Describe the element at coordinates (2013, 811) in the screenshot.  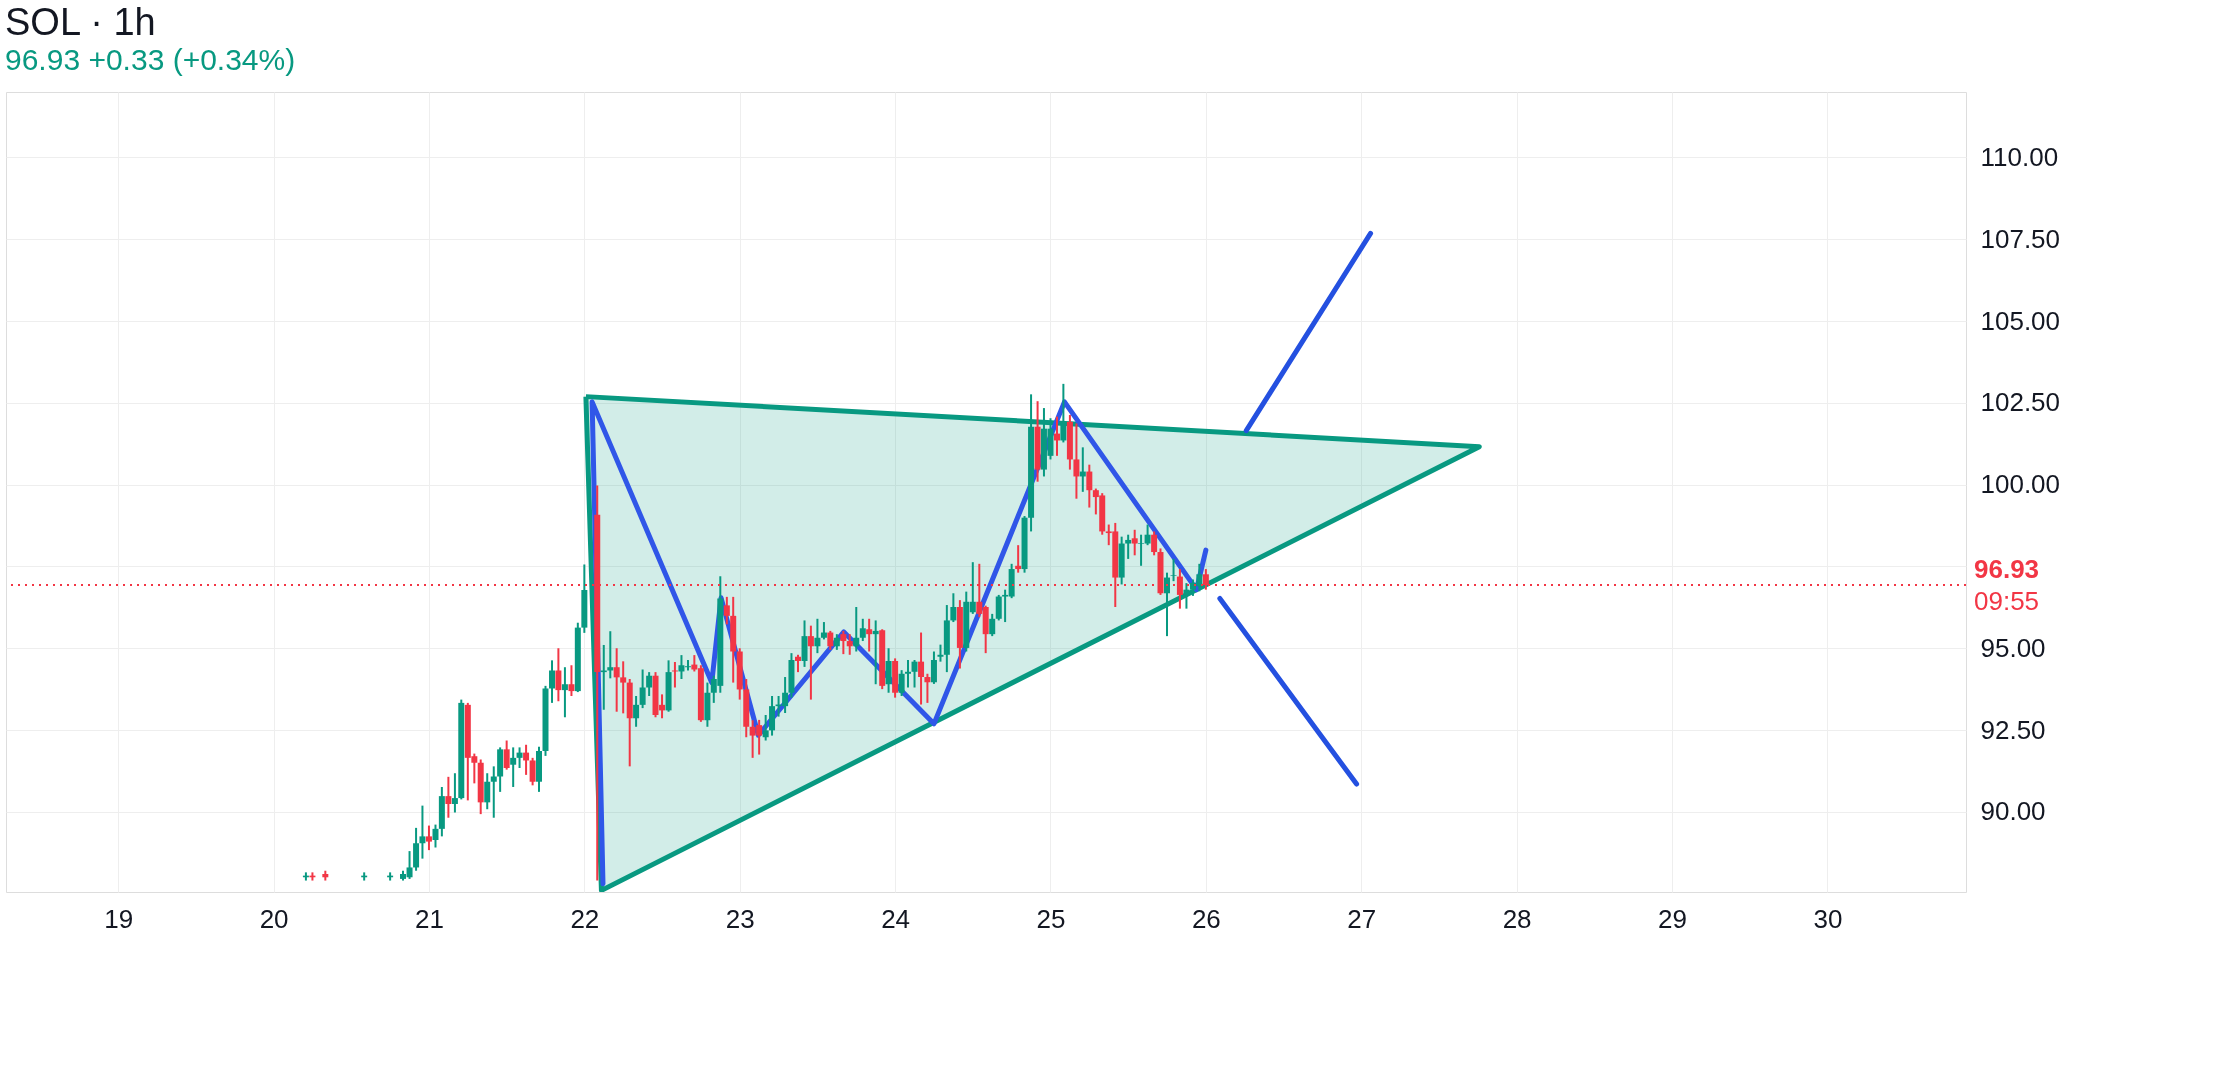
I see `y-tick-label: 90.00` at that location.